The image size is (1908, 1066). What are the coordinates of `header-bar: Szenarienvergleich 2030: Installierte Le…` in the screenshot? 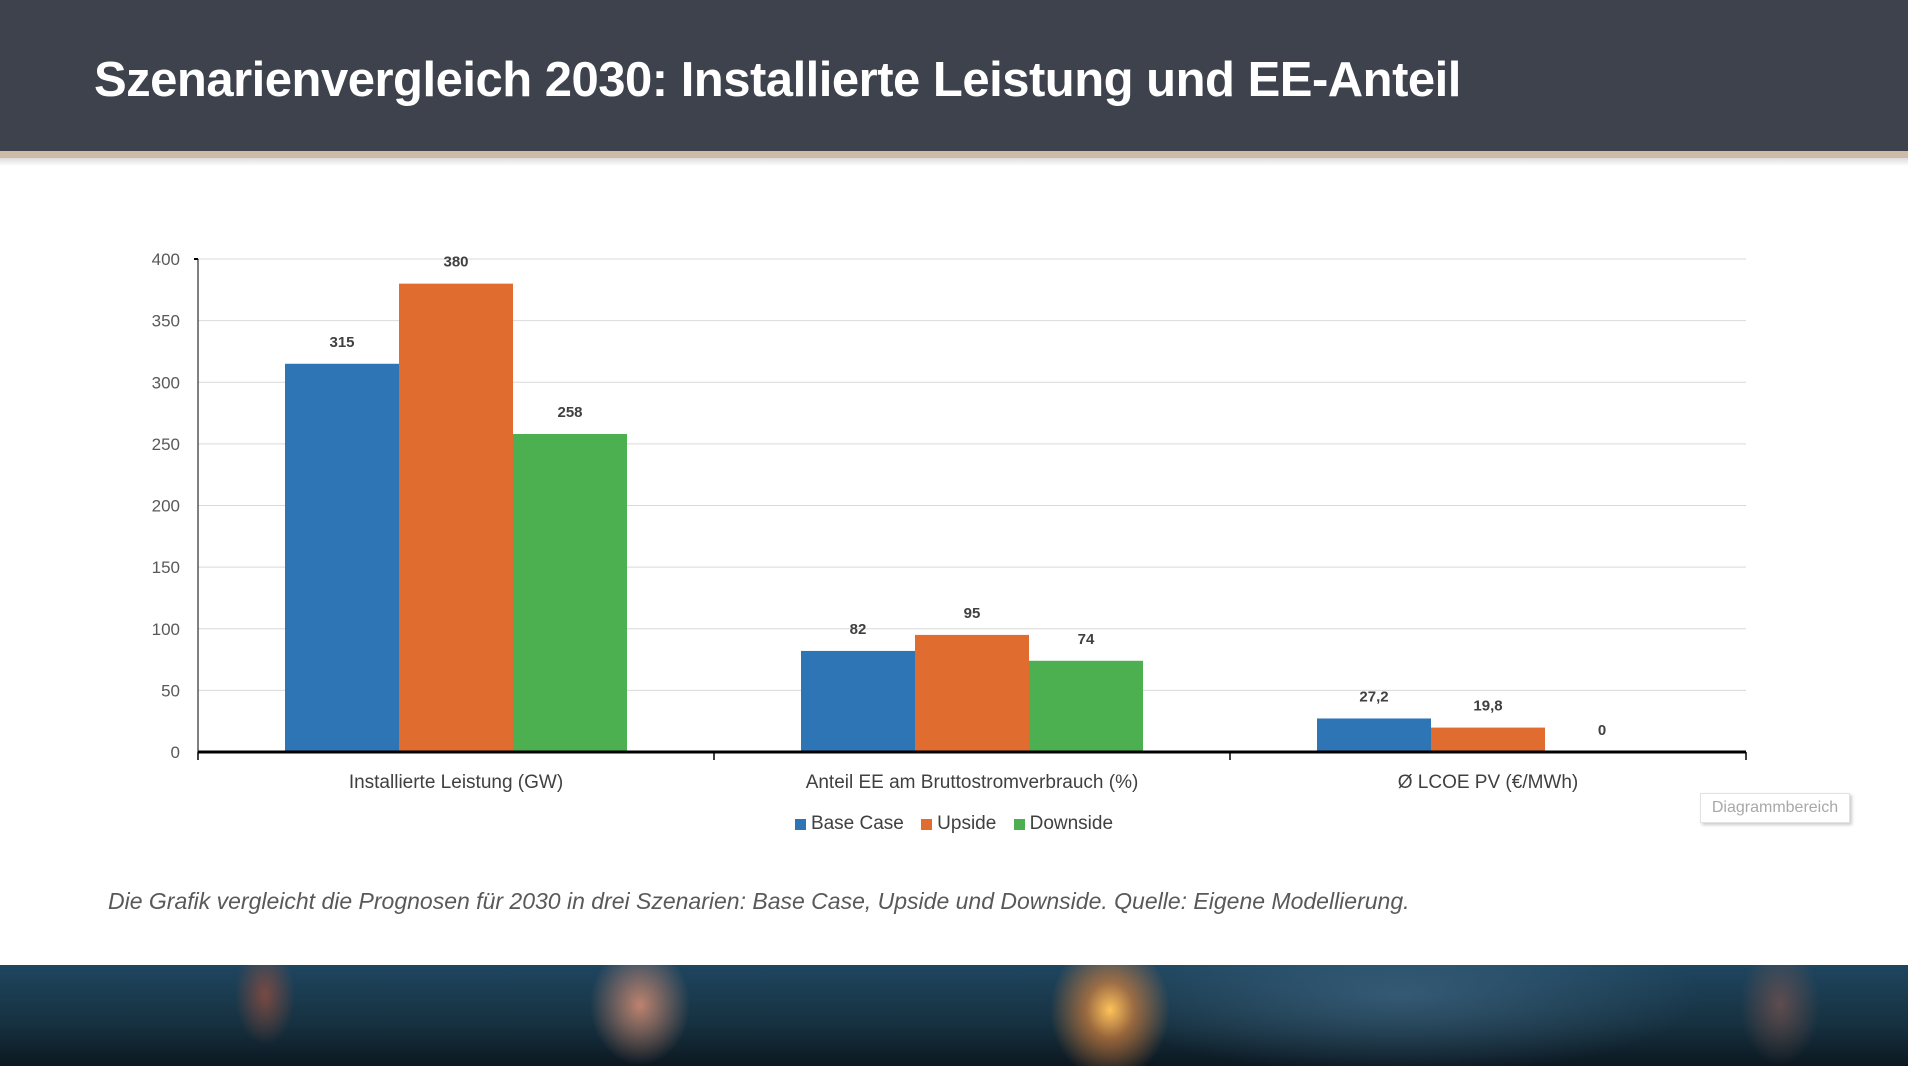 It's located at (954, 75).